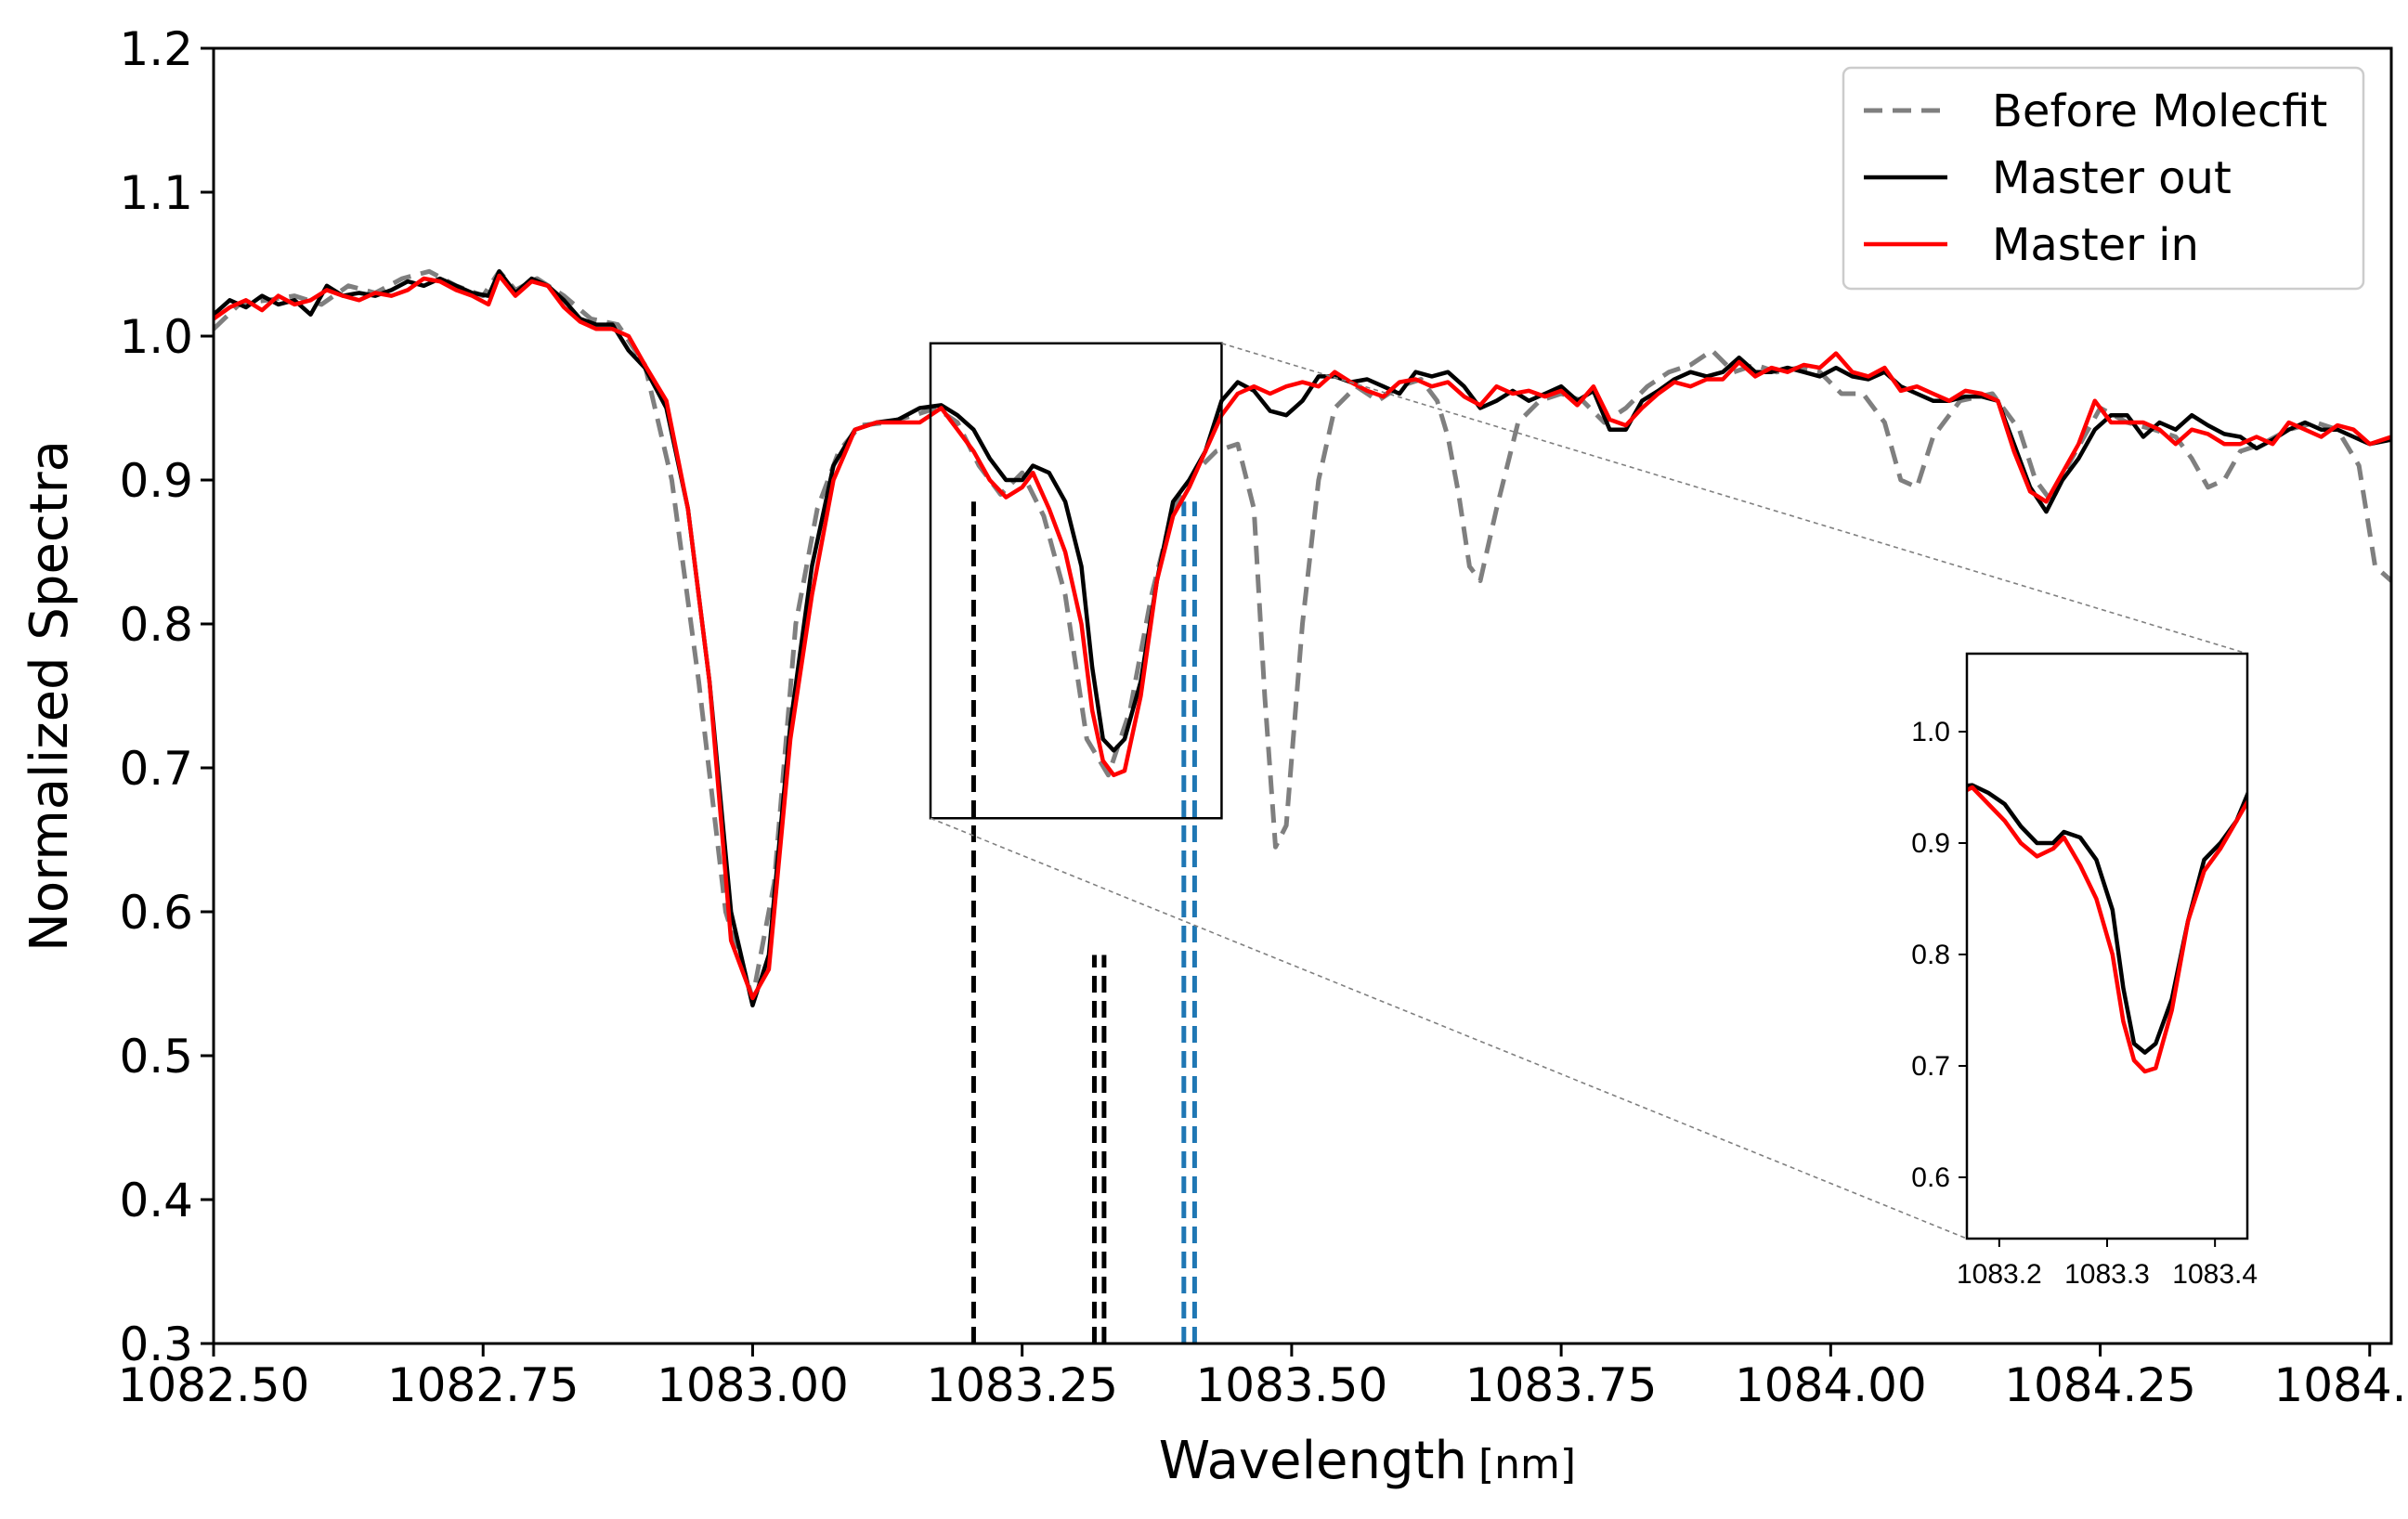  Describe the element at coordinates (214, 1385) in the screenshot. I see `x-tick-label: 1082.50` at that location.